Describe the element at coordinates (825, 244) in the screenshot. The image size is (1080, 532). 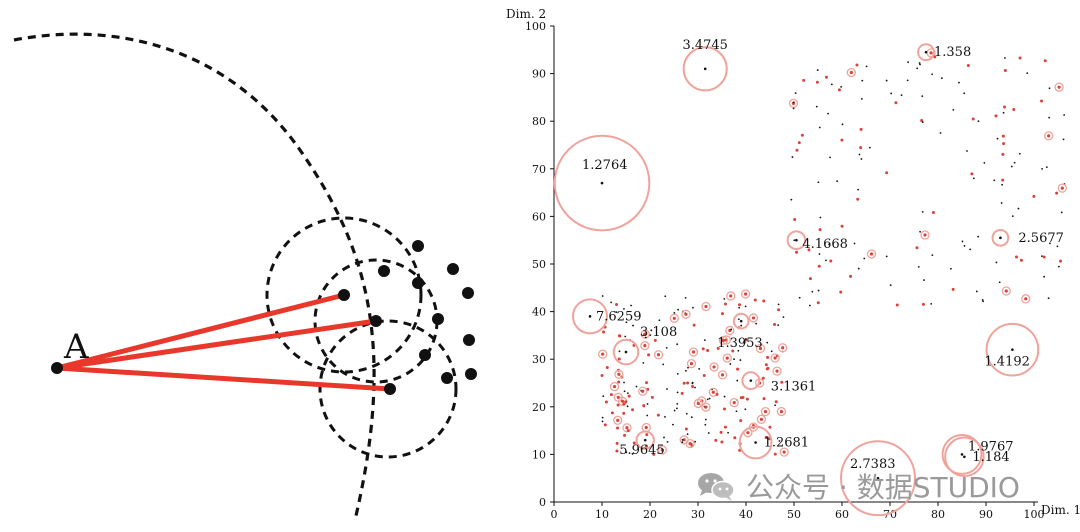
I see `outlier-score-label: 4.1668` at that location.